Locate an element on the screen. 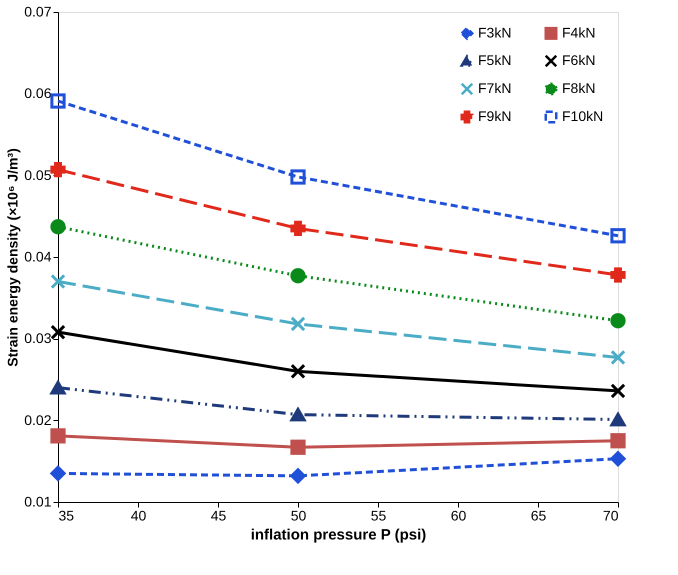  y-axis-title: Strain energy density (×10⁶ J/m³) is located at coordinates (12, 257).